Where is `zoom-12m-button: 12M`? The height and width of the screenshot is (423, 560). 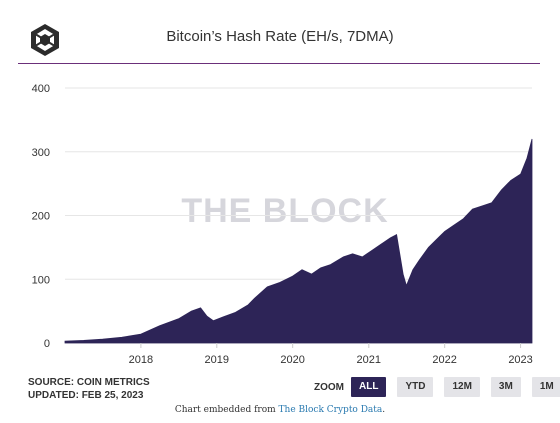
zoom-12m-button: 12M is located at coordinates (462, 387).